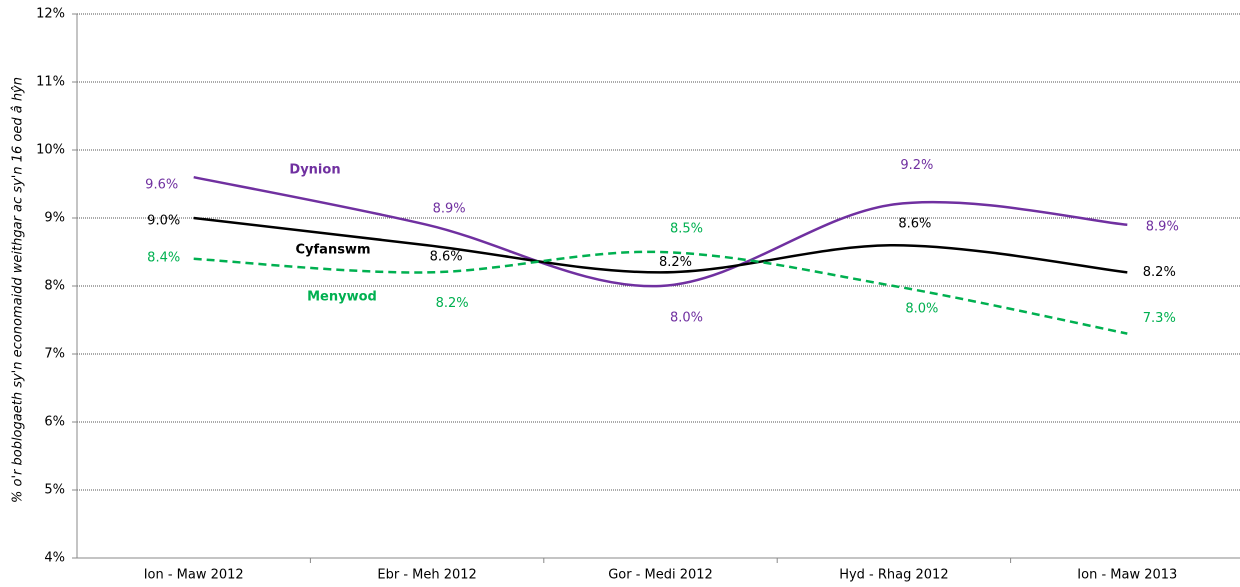 The image size is (1240, 587). Describe the element at coordinates (54, 286) in the screenshot. I see `y-tick-label: 8%` at that location.